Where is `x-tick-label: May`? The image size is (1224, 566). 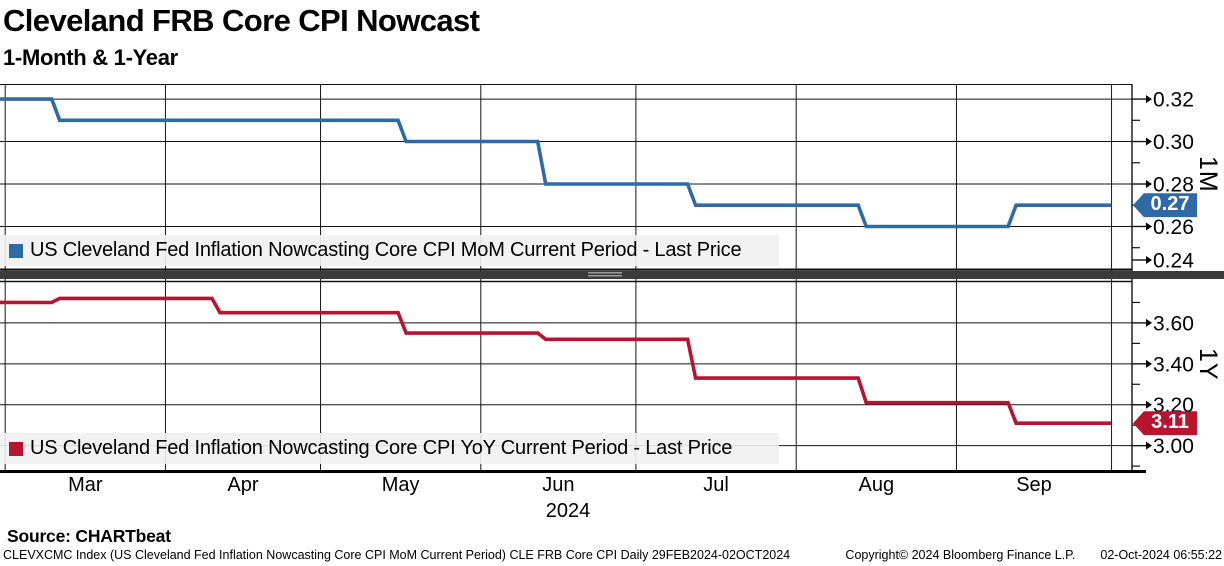 x-tick-label: May is located at coordinates (401, 485).